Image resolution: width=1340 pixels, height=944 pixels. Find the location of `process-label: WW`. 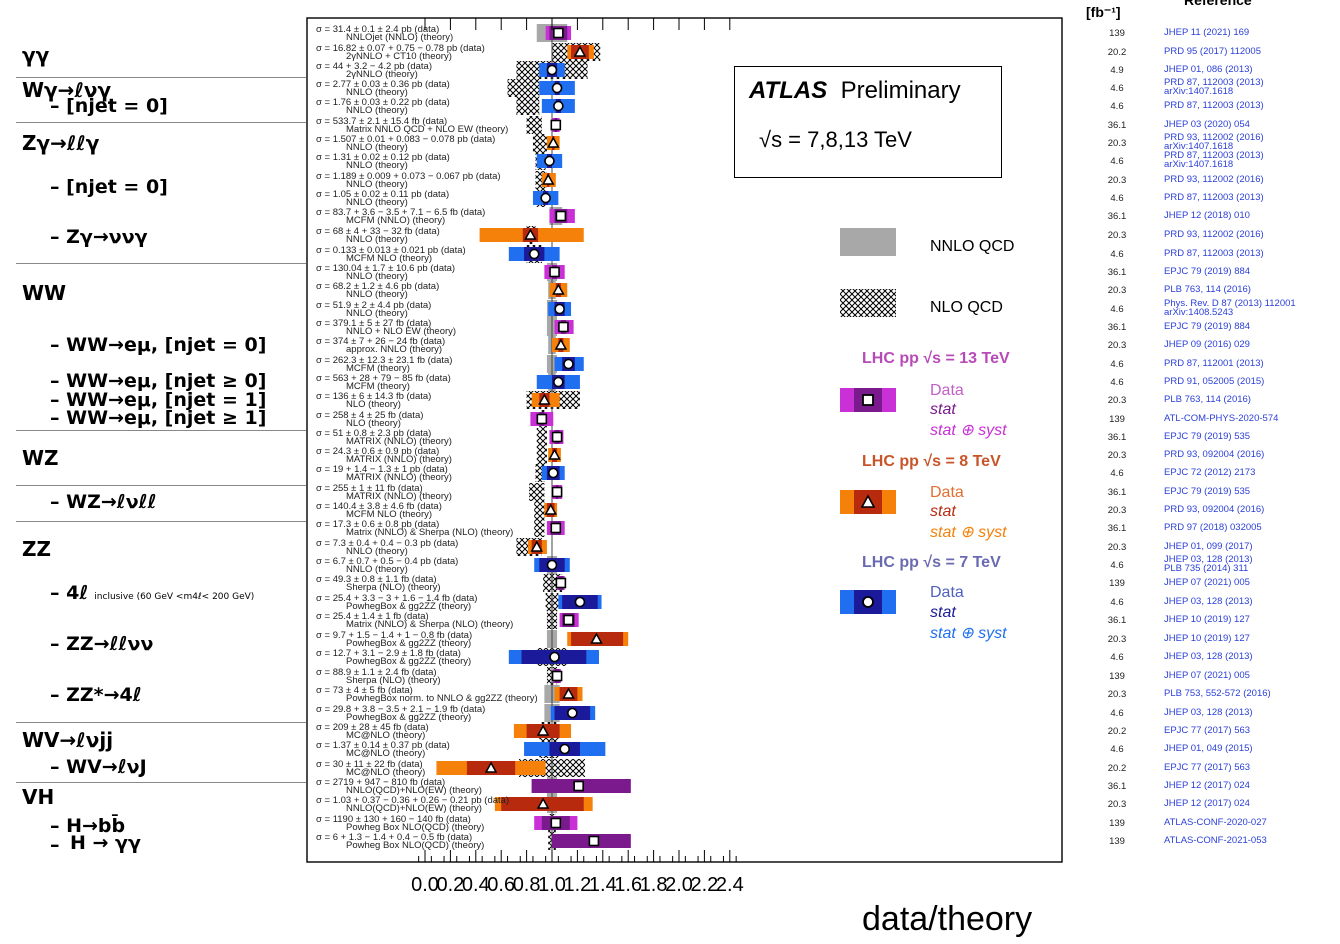

process-label: WW is located at coordinates (44, 293).